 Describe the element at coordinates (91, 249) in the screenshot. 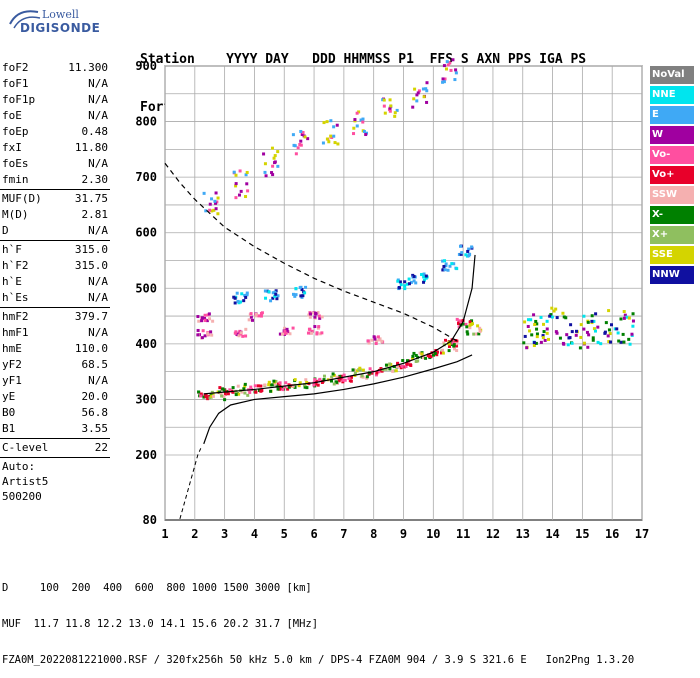

I see `param-value: 315.0` at that location.